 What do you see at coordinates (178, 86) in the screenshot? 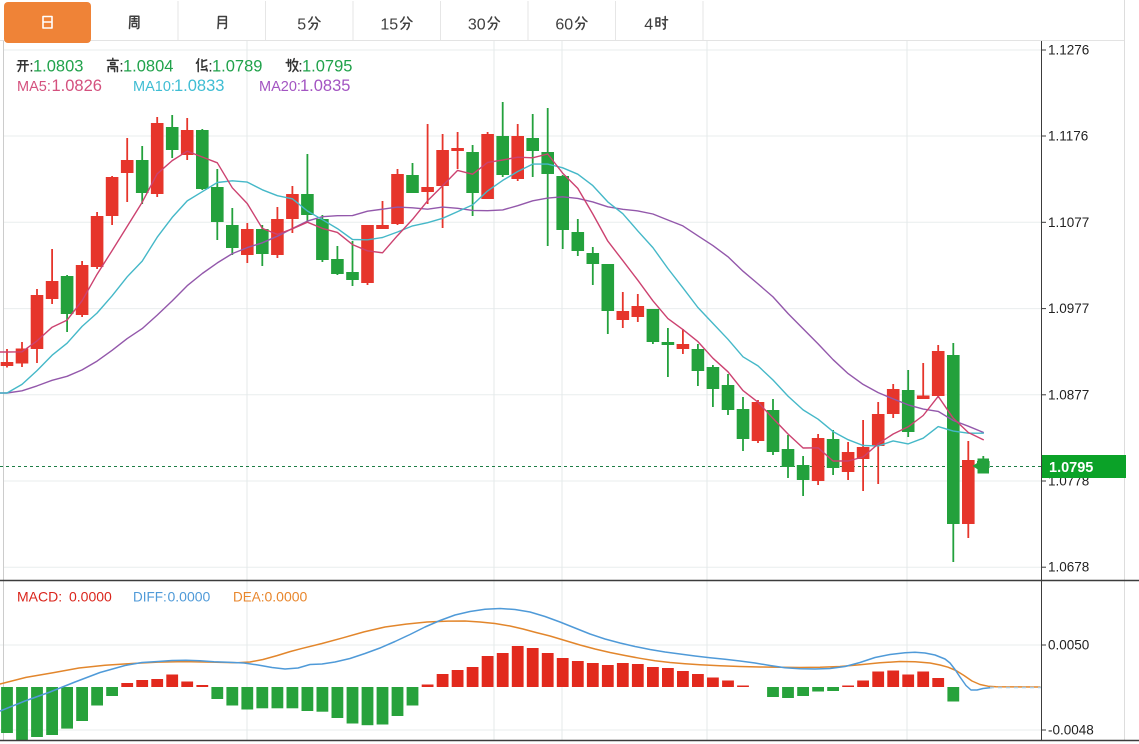
I see `svg-text: MA10:1.0833` at bounding box center [178, 86].